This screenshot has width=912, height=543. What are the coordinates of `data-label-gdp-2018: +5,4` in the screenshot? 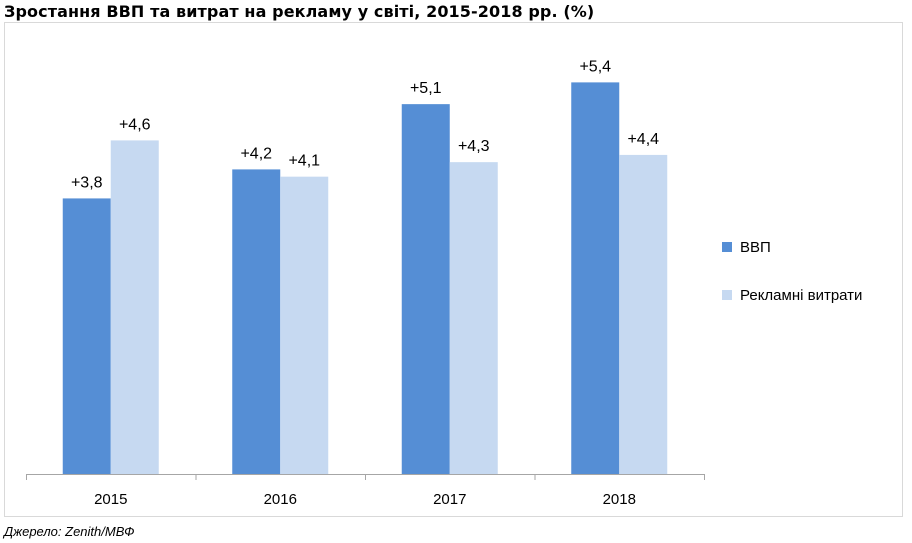 It's located at (595, 66).